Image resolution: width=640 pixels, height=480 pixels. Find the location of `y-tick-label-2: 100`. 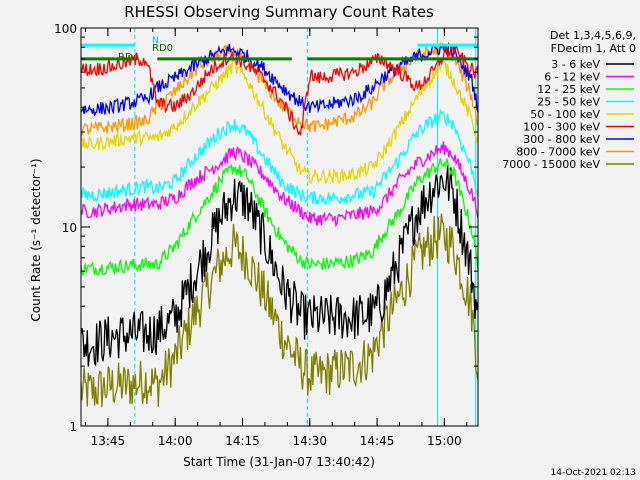

y-tick-label-2: 100 is located at coordinates (65, 29).